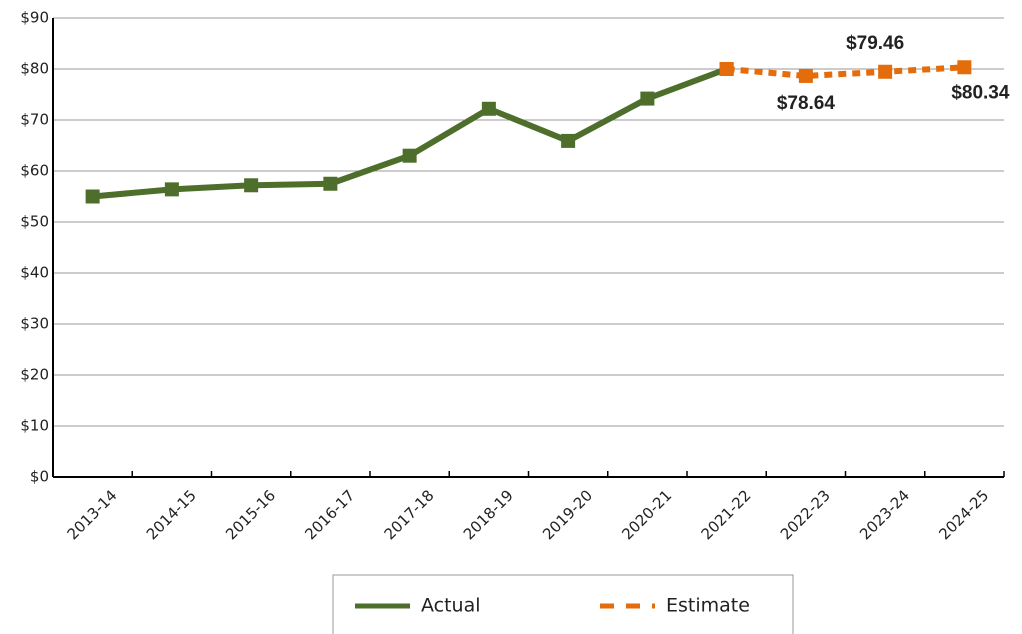 This screenshot has height=634, width=1022. I want to click on y-tick-label: $60, so click(34, 171).